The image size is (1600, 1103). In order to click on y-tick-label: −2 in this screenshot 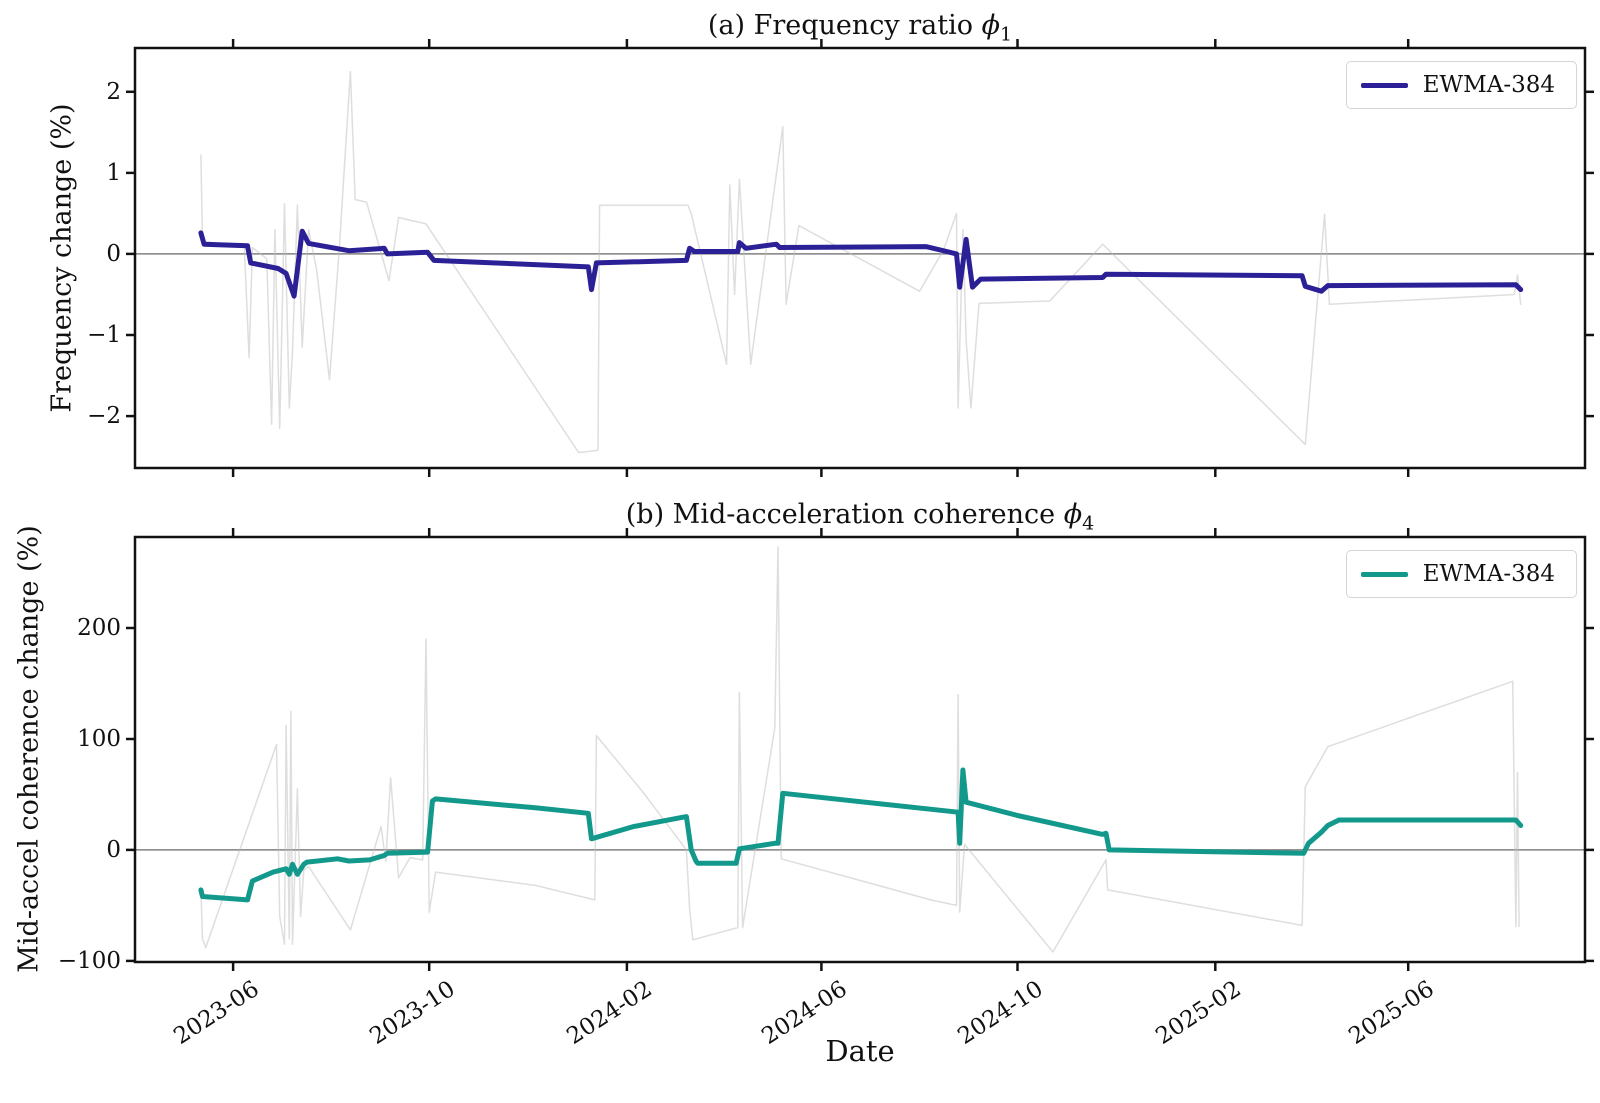, I will do `click(104, 416)`.